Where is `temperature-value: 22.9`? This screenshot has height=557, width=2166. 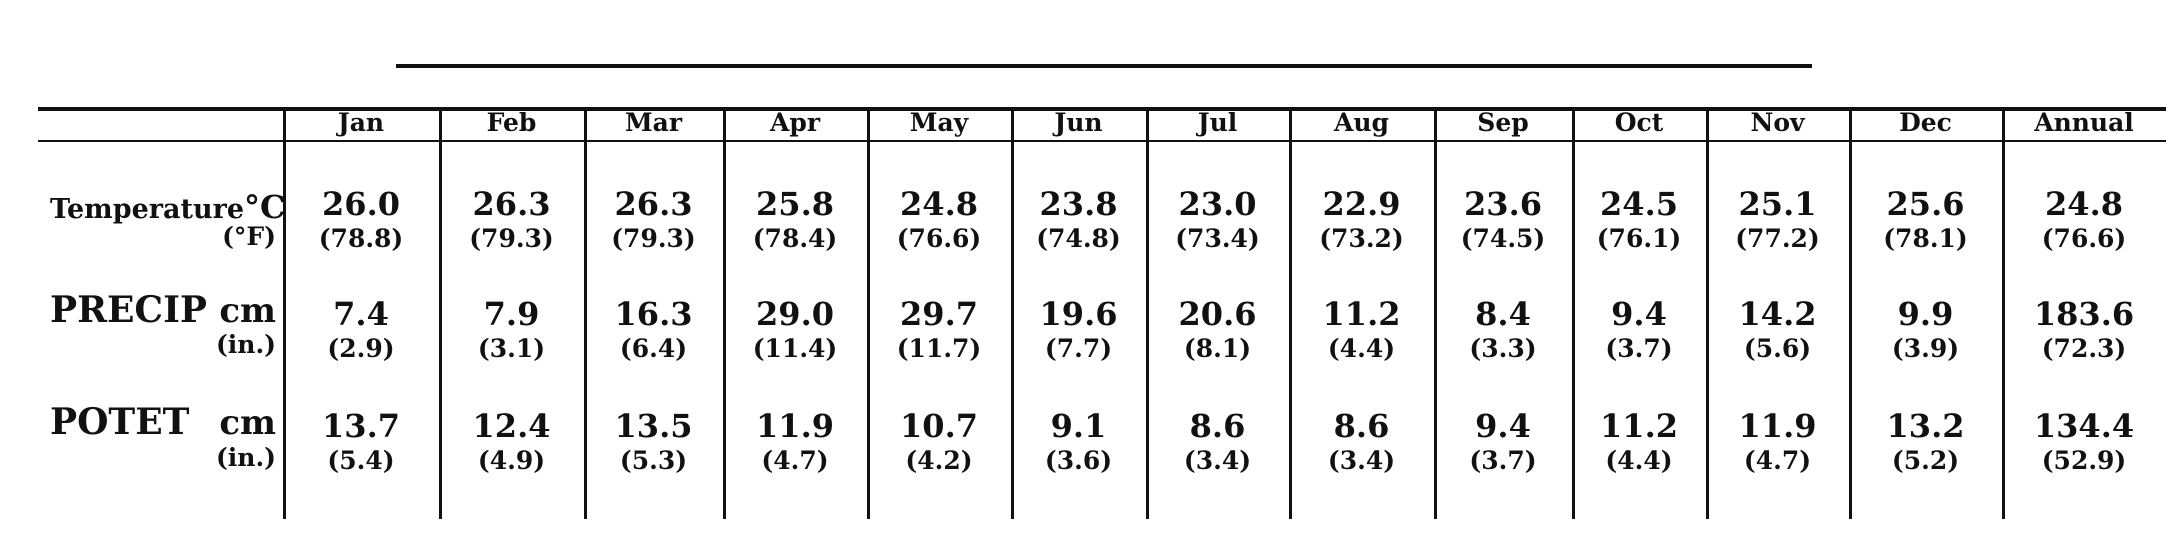
temperature-value: 22.9 is located at coordinates (1361, 204).